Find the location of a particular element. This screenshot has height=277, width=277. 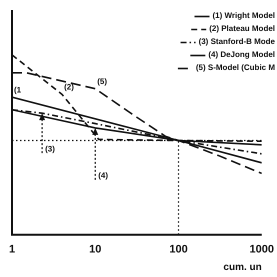

annotation: (2) is located at coordinates (69, 87).